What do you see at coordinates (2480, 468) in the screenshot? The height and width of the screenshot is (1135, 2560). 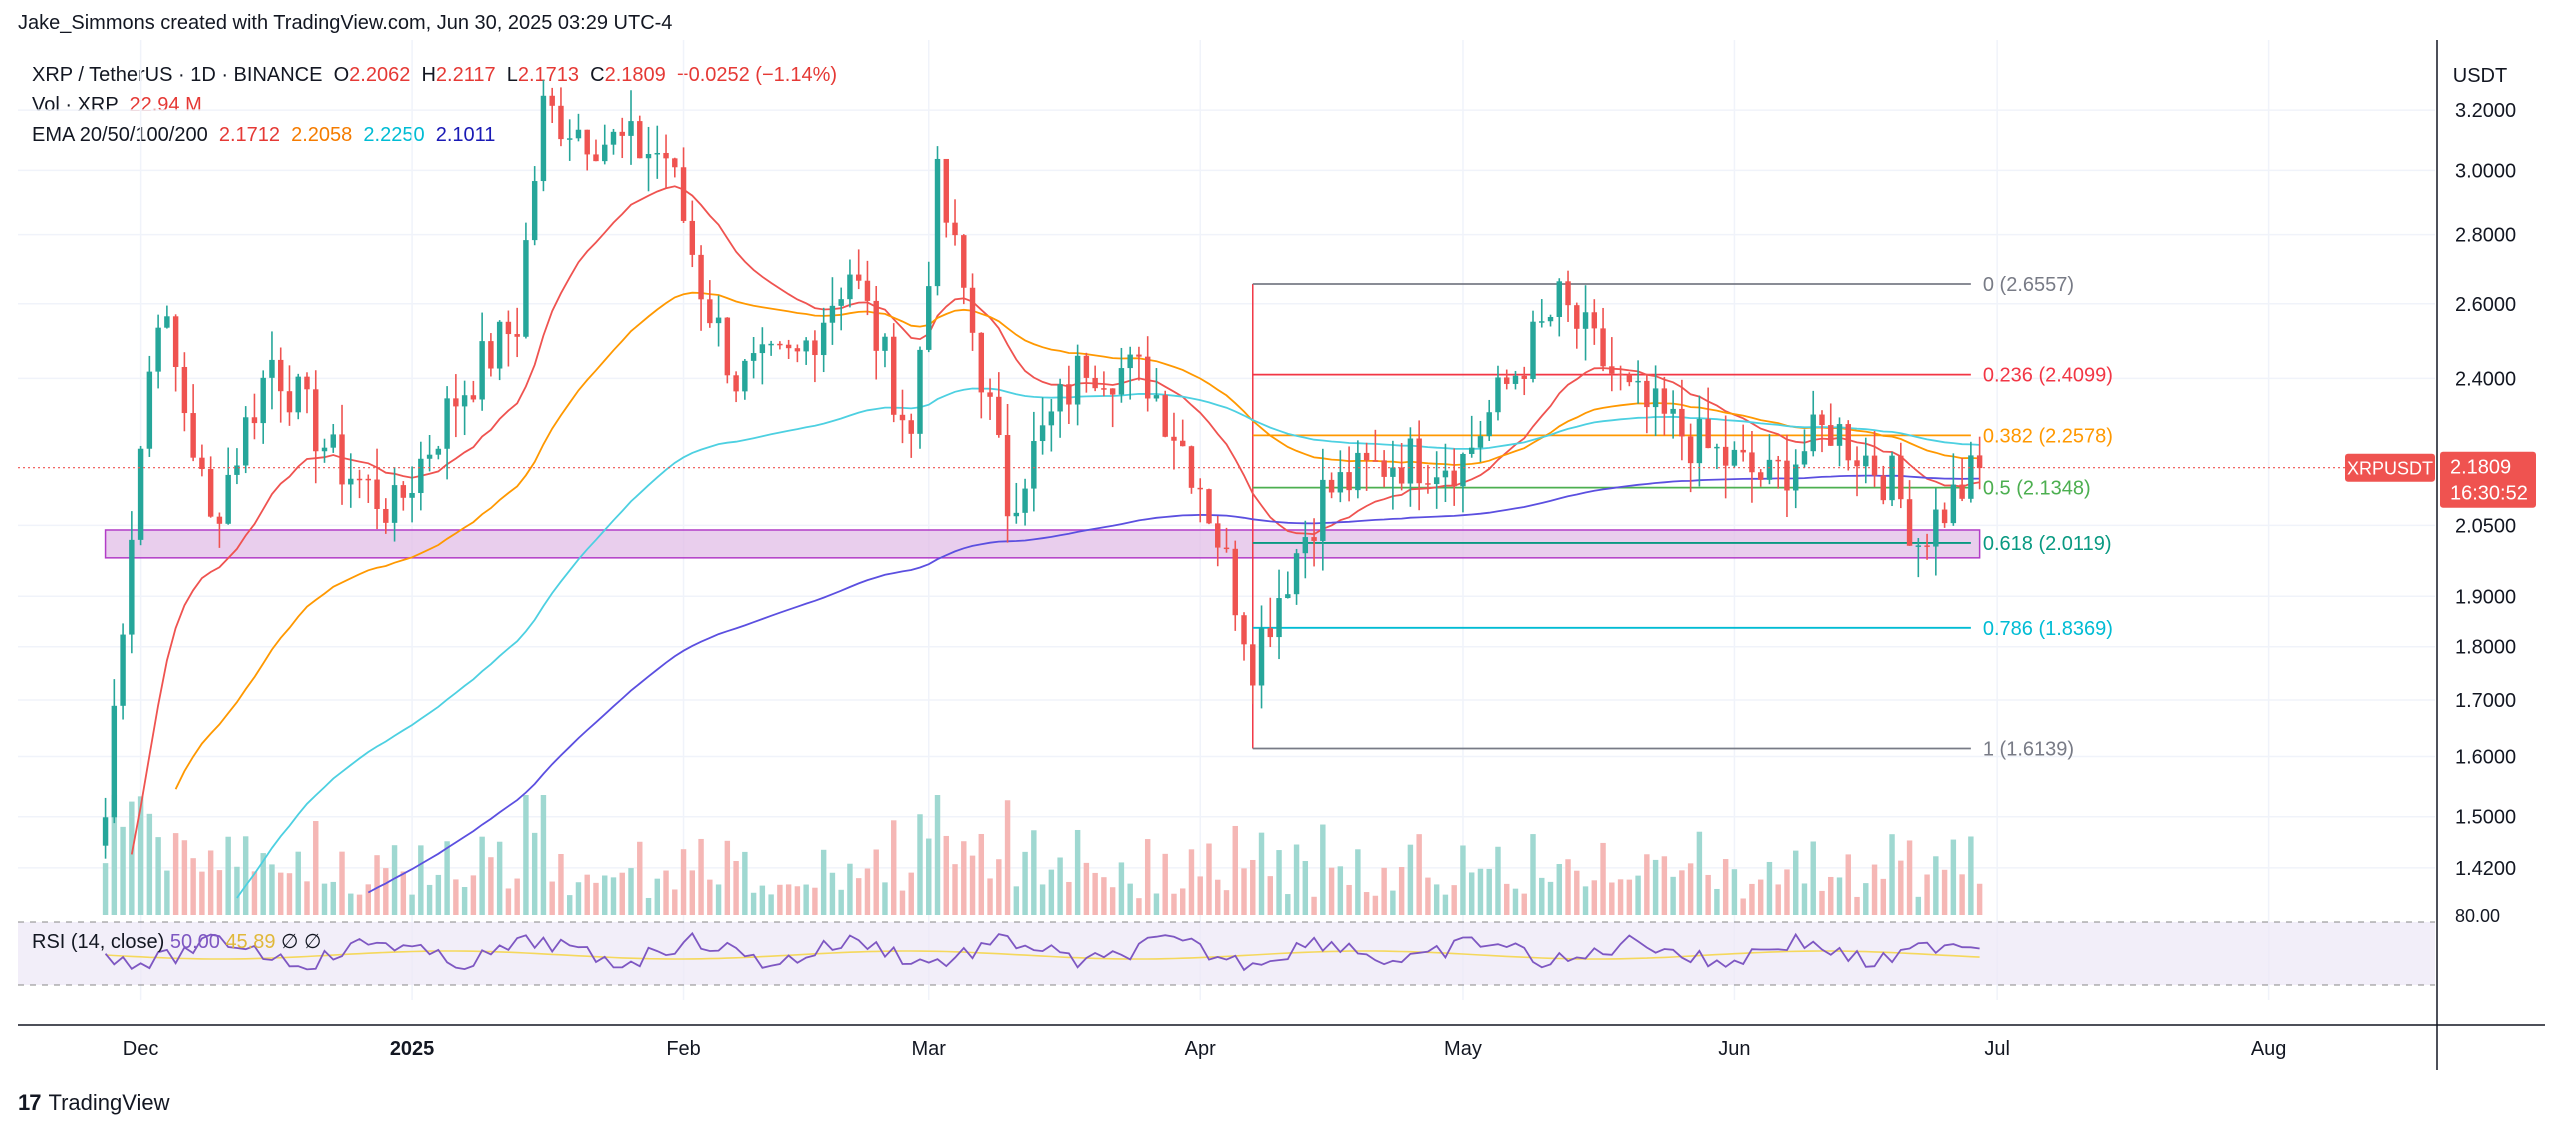 I see `last-price-value: 2.1809` at bounding box center [2480, 468].